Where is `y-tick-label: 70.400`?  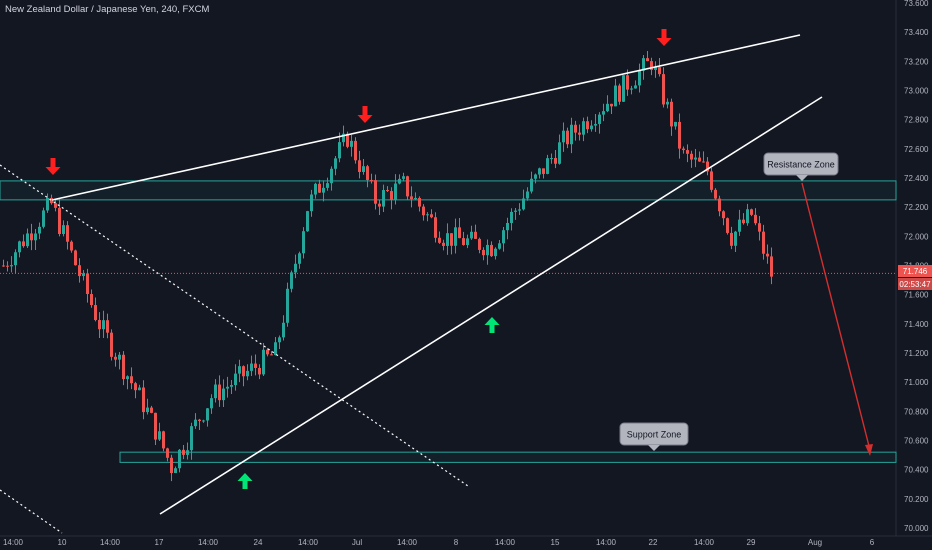
y-tick-label: 70.400 is located at coordinates (916, 470).